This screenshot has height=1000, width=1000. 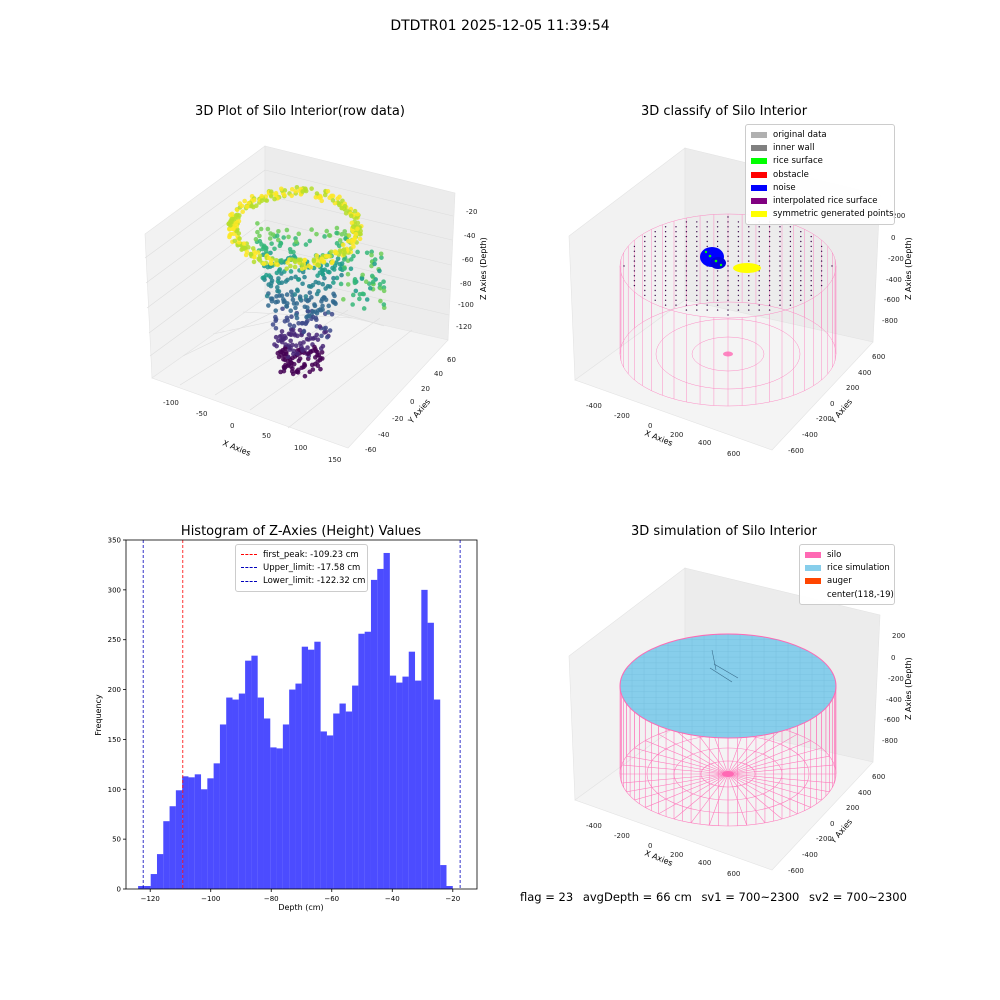 What do you see at coordinates (114, 690) in the screenshot?
I see `hist-y-tick: 200` at bounding box center [114, 690].